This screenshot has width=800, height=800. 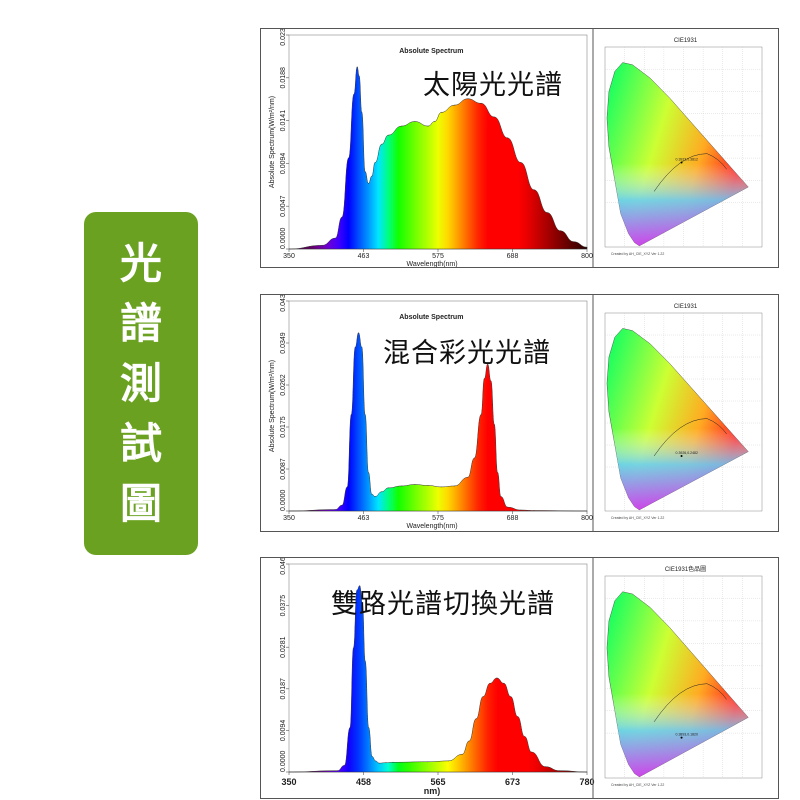 I want to click on y-tick-label: 0.0375, so click(x=283, y=606).